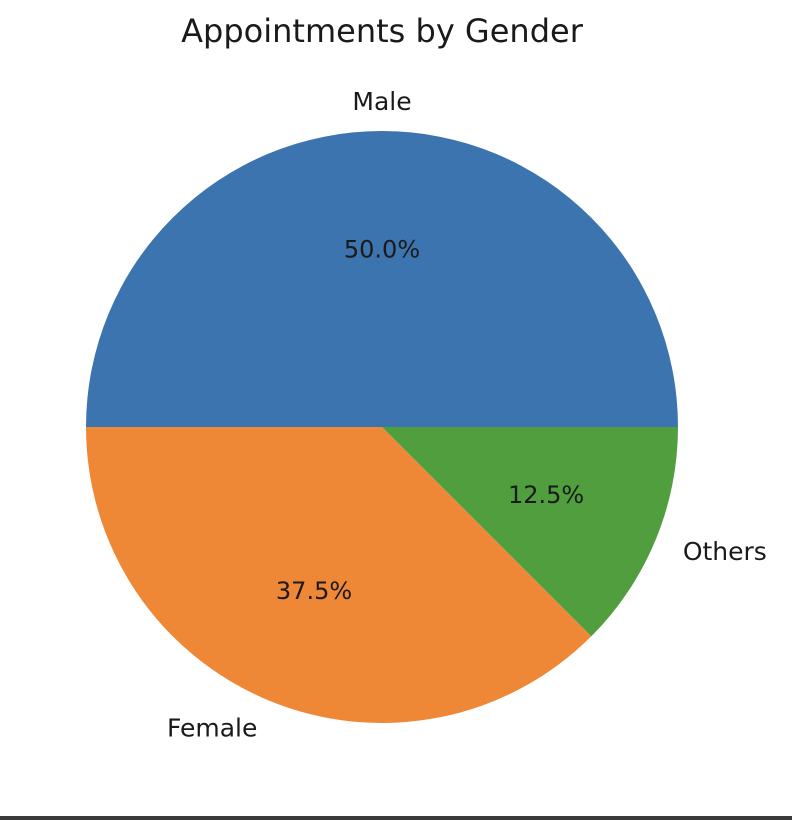  I want to click on pie-slice-others, so click(530, 532).